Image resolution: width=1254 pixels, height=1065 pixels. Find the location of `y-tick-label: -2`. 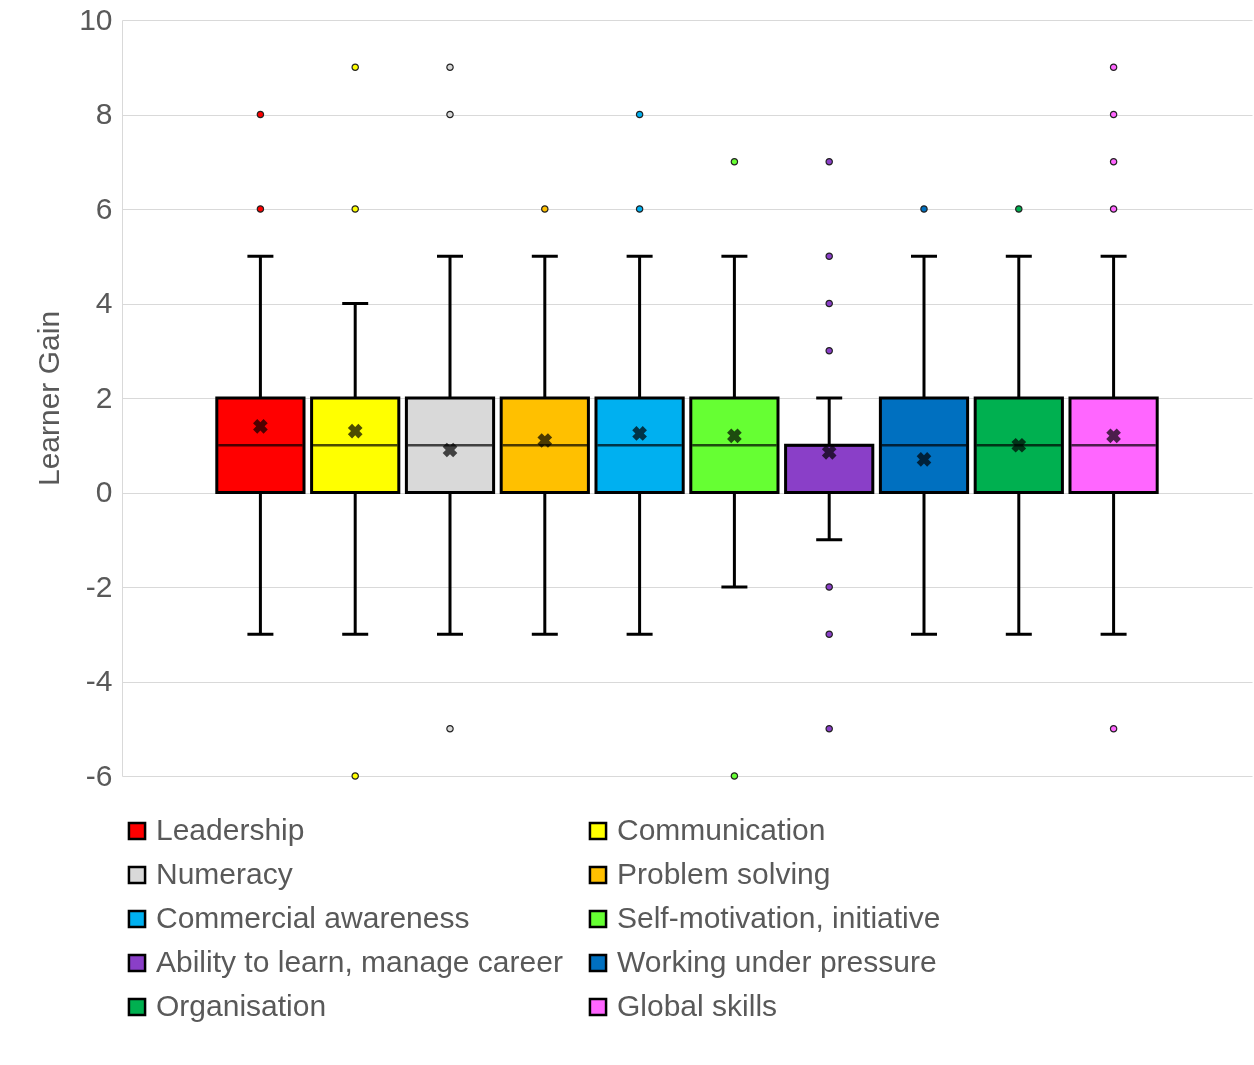

y-tick-label: -2 is located at coordinates (99, 586).